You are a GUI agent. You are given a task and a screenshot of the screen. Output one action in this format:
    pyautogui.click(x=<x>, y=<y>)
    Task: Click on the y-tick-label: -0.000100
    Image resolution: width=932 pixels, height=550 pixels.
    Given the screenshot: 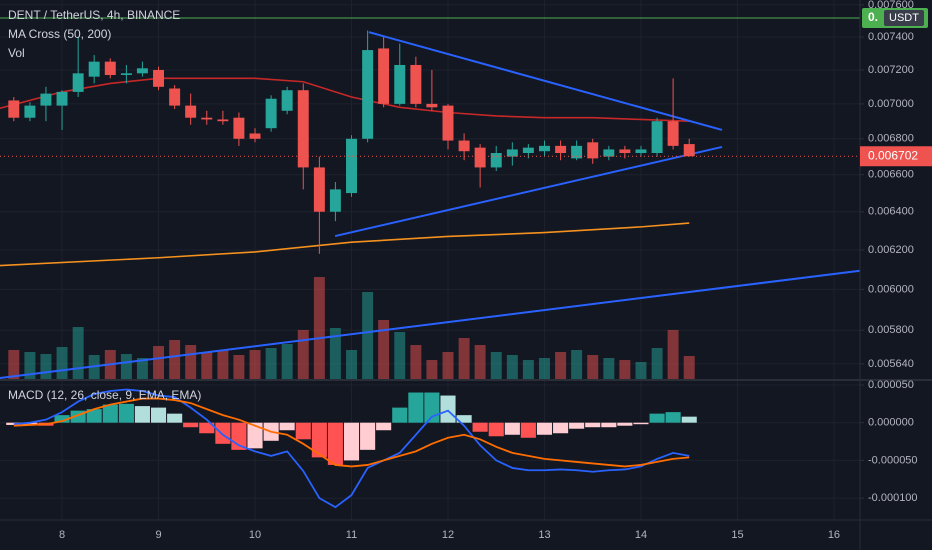 What is the action you would take?
    pyautogui.click(x=893, y=498)
    